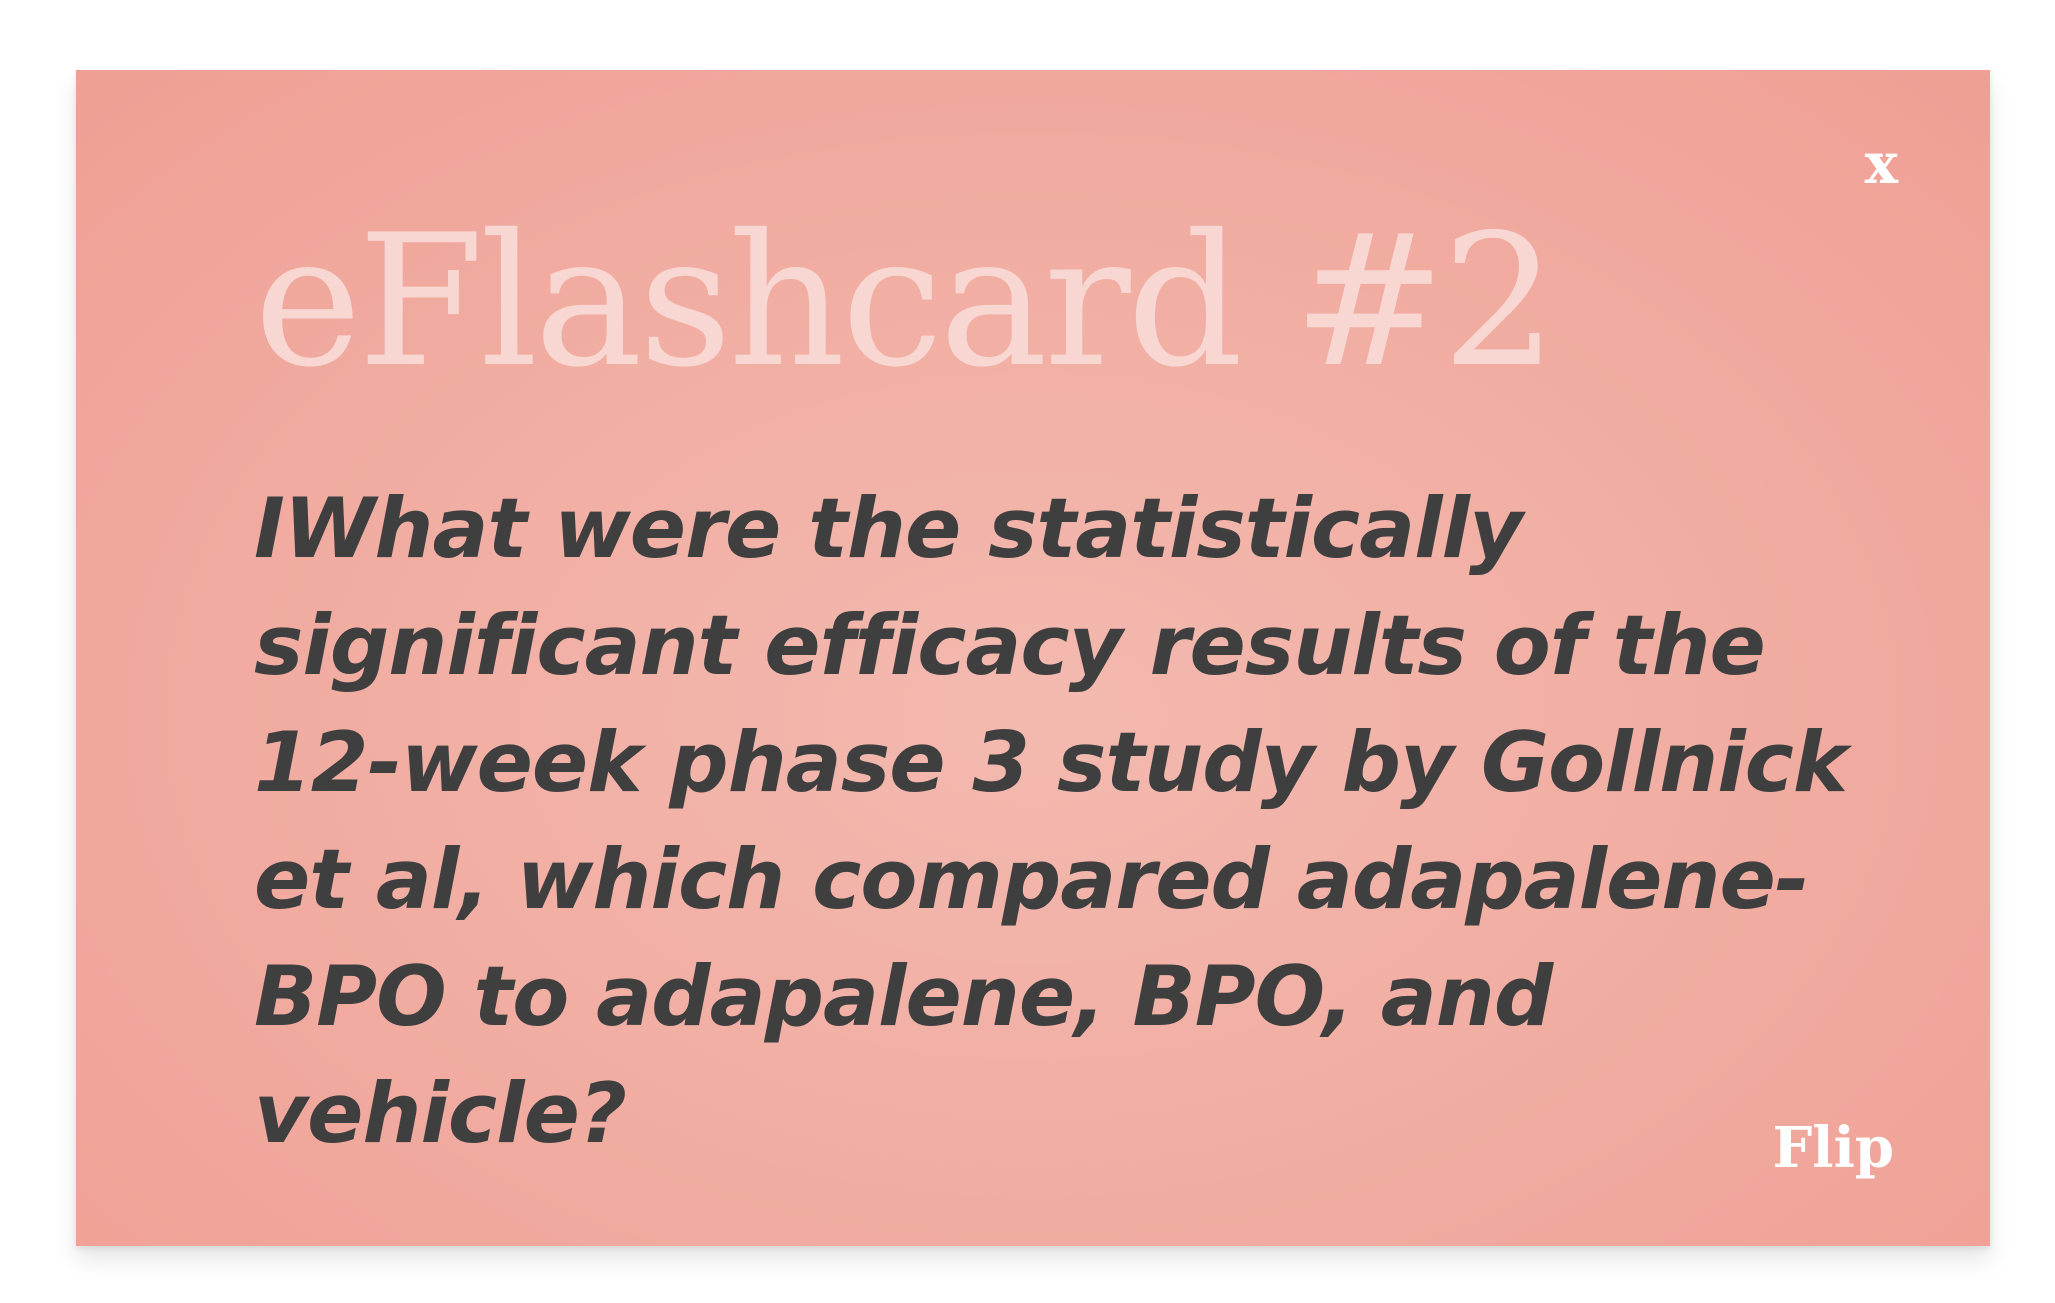 The height and width of the screenshot is (1303, 2055). Describe the element at coordinates (905, 301) in the screenshot. I see `flashcard-title: eFlashcard #2` at that location.